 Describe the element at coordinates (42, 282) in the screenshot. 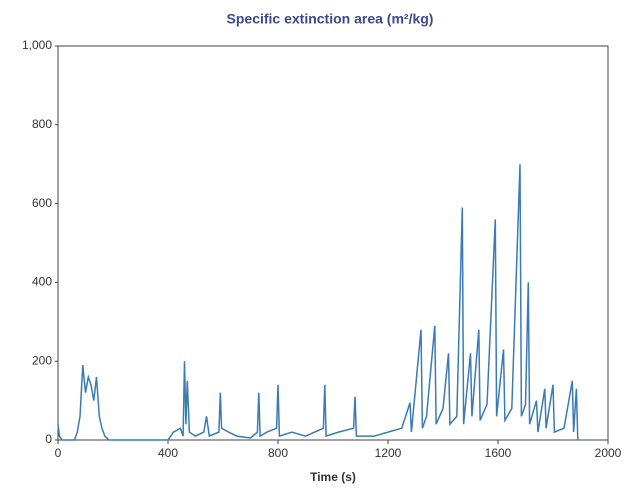

I see `y-tick-label: 400` at that location.